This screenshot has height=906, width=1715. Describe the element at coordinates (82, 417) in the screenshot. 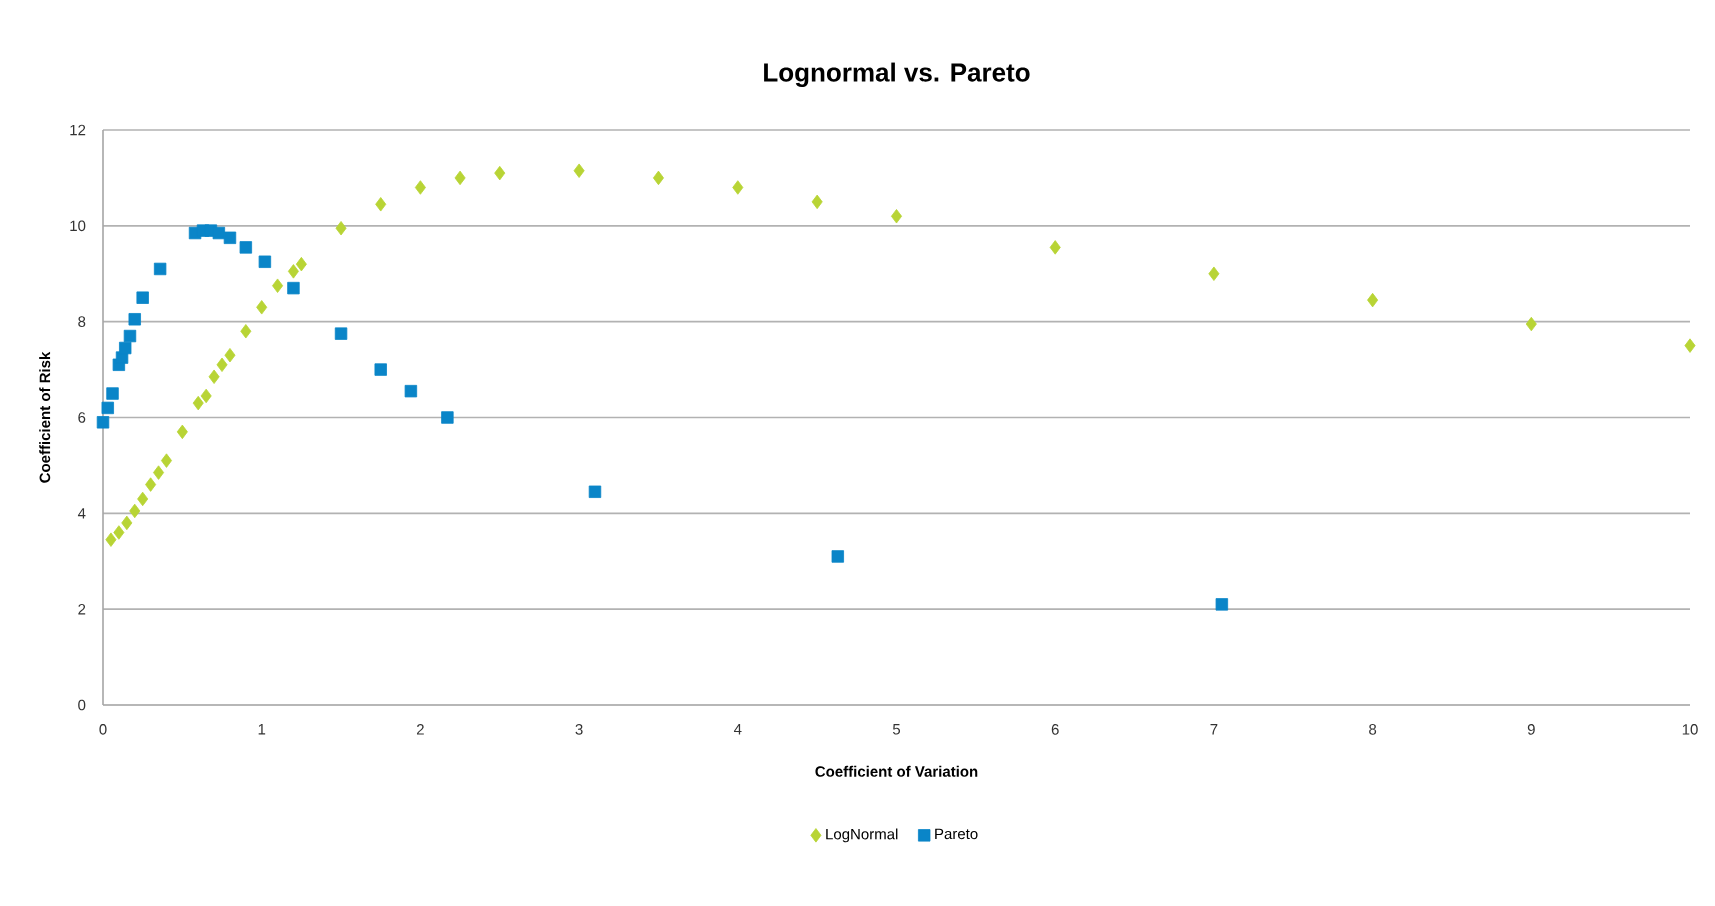

I see `y-tick-label: 6` at that location.